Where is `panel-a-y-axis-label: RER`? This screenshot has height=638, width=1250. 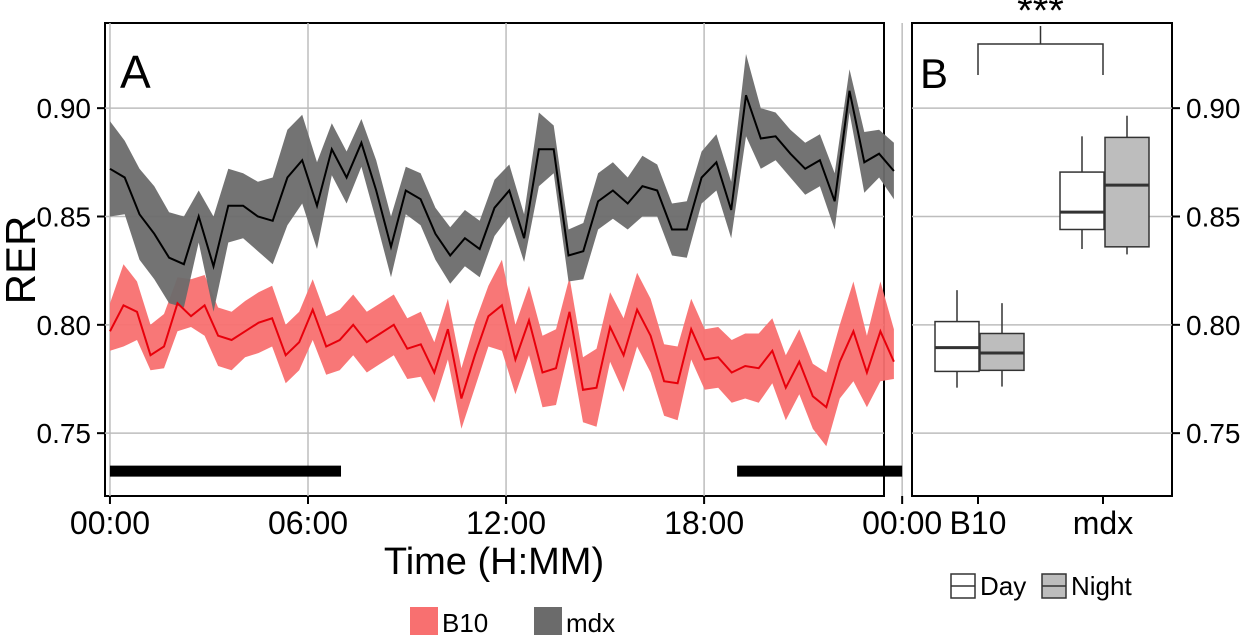
panel-a-y-axis-label: RER is located at coordinates (22, 260).